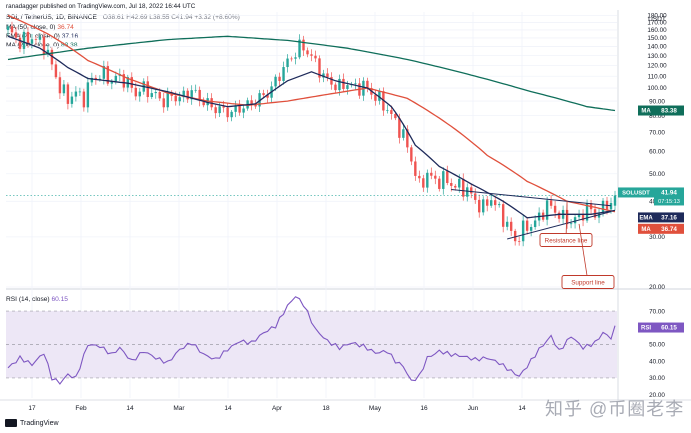 The image size is (691, 433). I want to click on ma50-legend-label: MA (50, close, 0), so click(31, 27).